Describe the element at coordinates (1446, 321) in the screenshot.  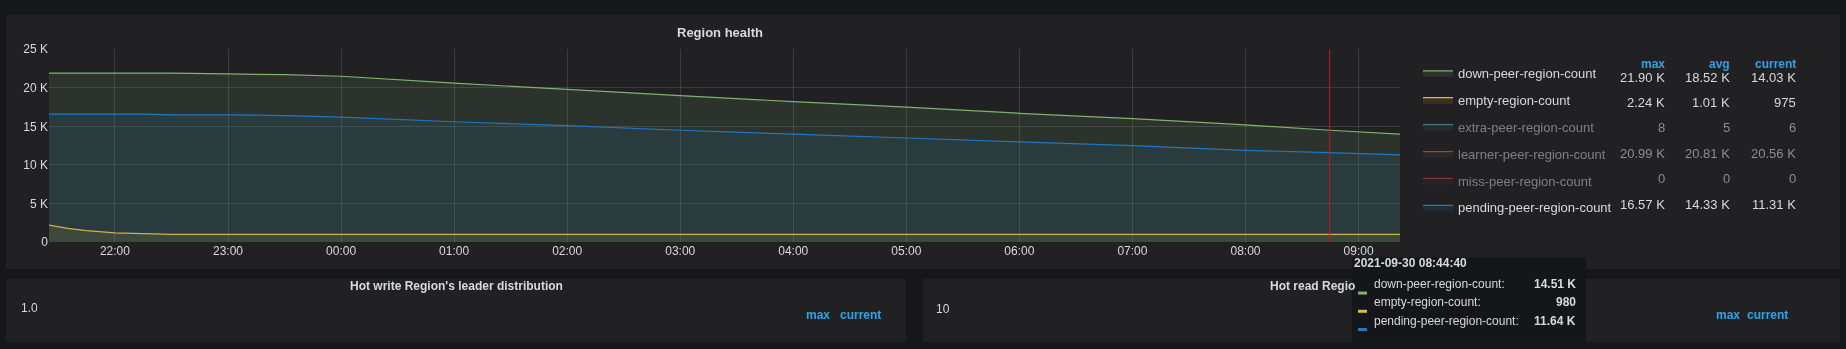
I see `text: pending-peer-region-count:` at that location.